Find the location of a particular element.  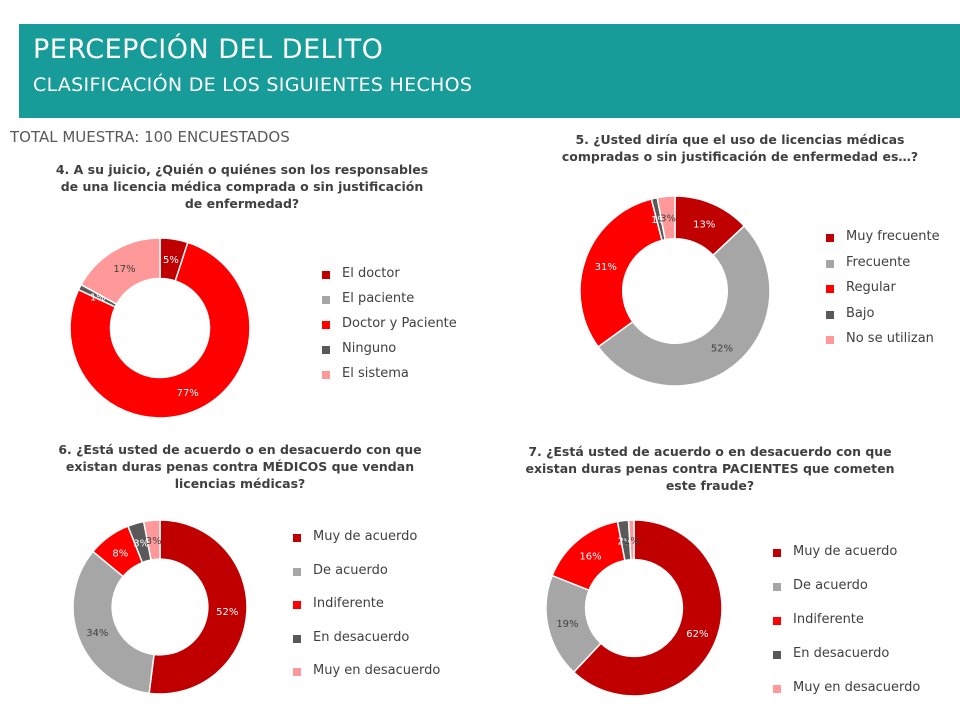

legend-item: El paciente is located at coordinates (389, 303).